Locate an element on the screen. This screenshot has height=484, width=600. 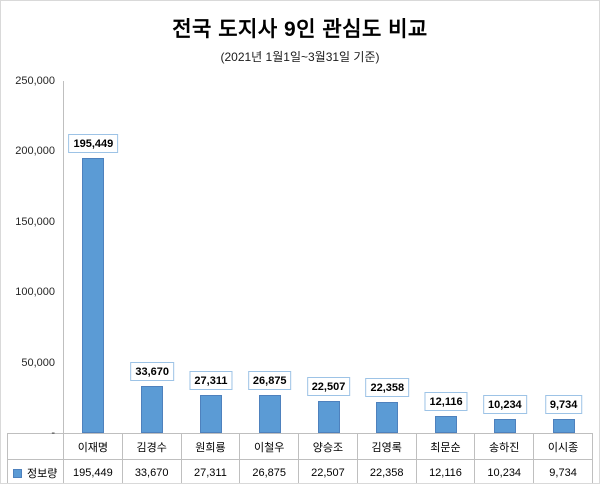
bar-column: 22,507 is located at coordinates (328, 257).